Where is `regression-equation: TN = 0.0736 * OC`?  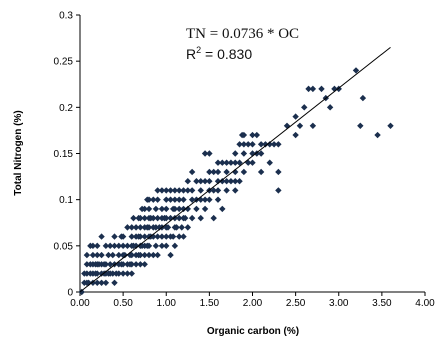
regression-equation: TN = 0.0736 * OC is located at coordinates (242, 34).